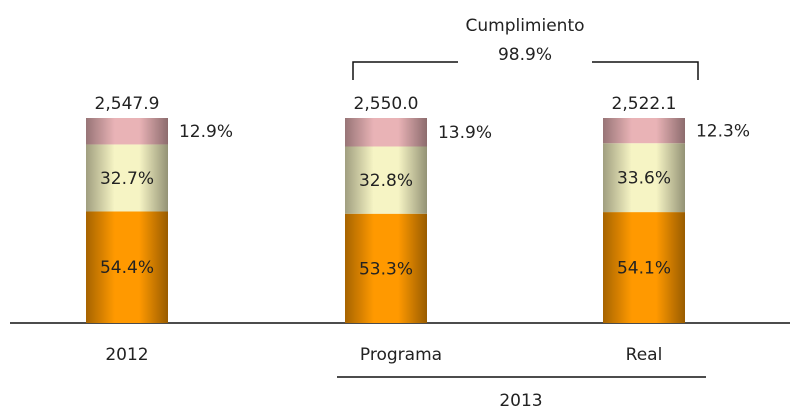 The image size is (790, 410). What do you see at coordinates (401, 355) in the screenshot?
I see `x-tick-label: Programa` at bounding box center [401, 355].